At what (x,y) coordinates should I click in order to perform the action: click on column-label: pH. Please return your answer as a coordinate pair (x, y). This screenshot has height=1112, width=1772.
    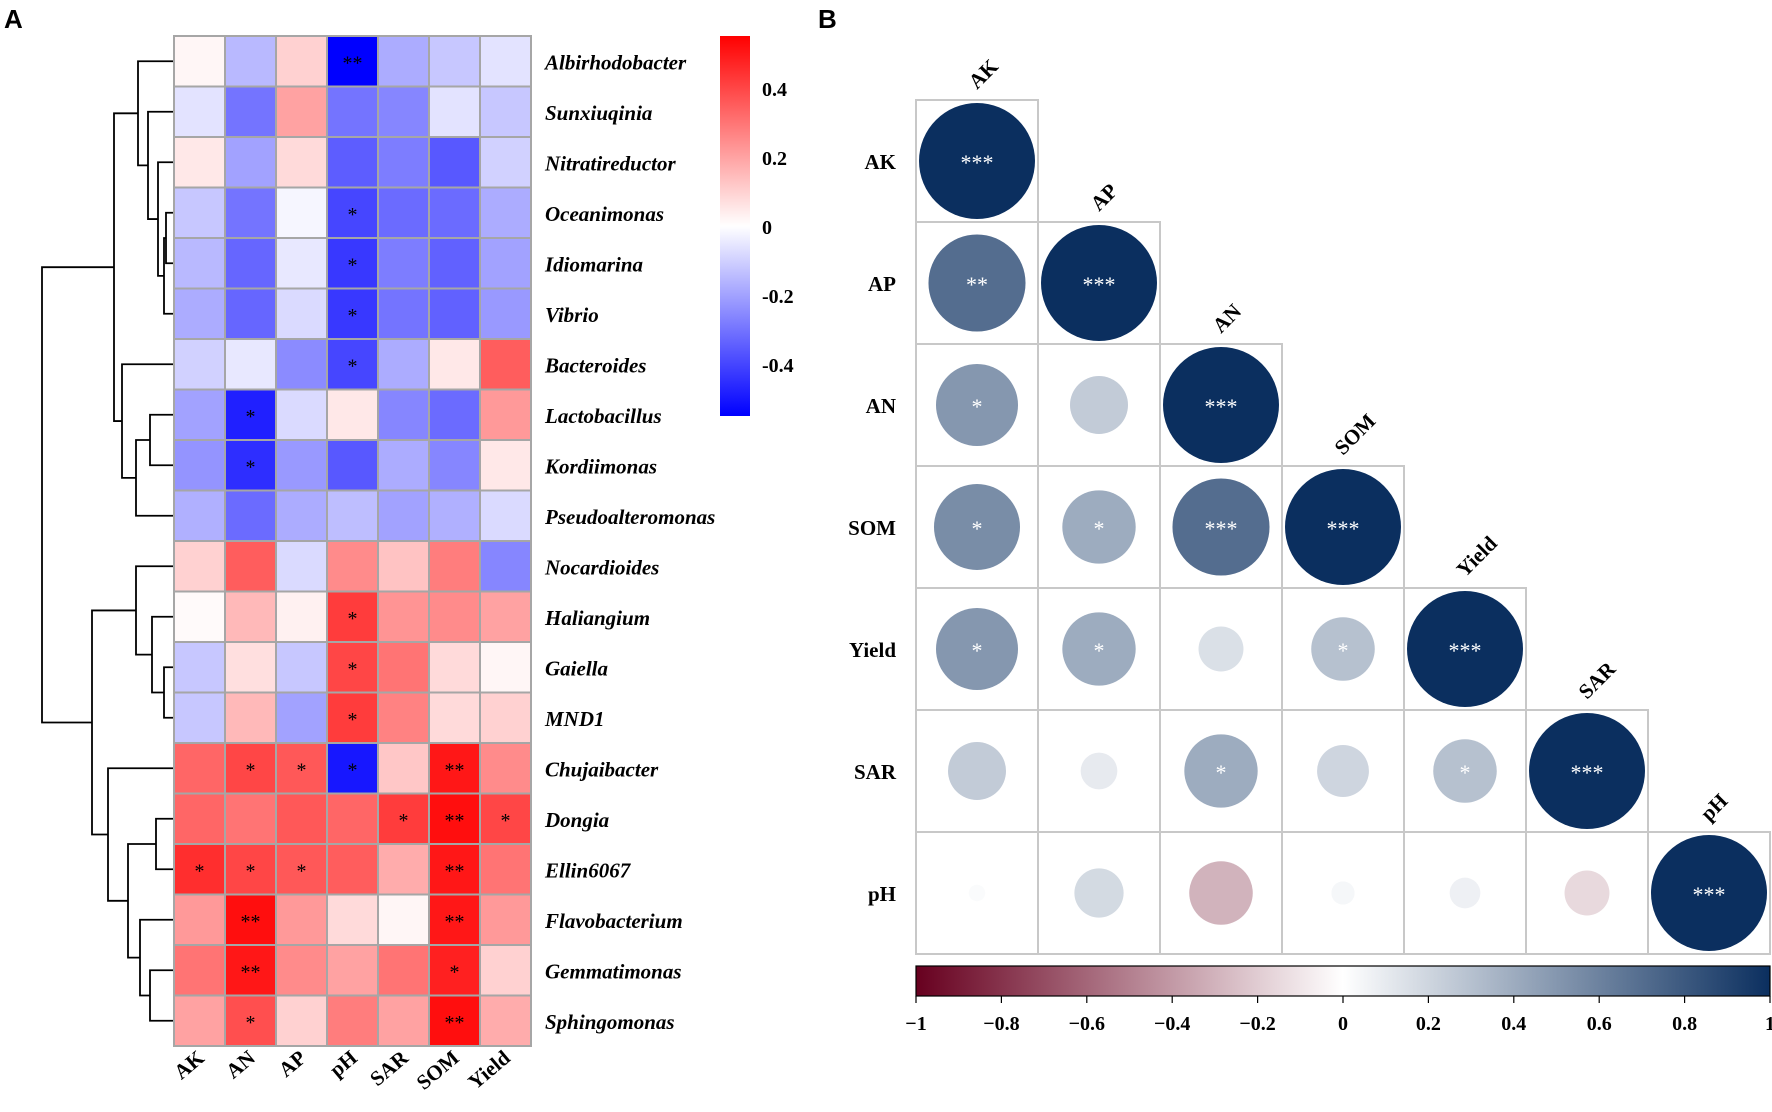
    Looking at the image, I should click on (343, 1063).